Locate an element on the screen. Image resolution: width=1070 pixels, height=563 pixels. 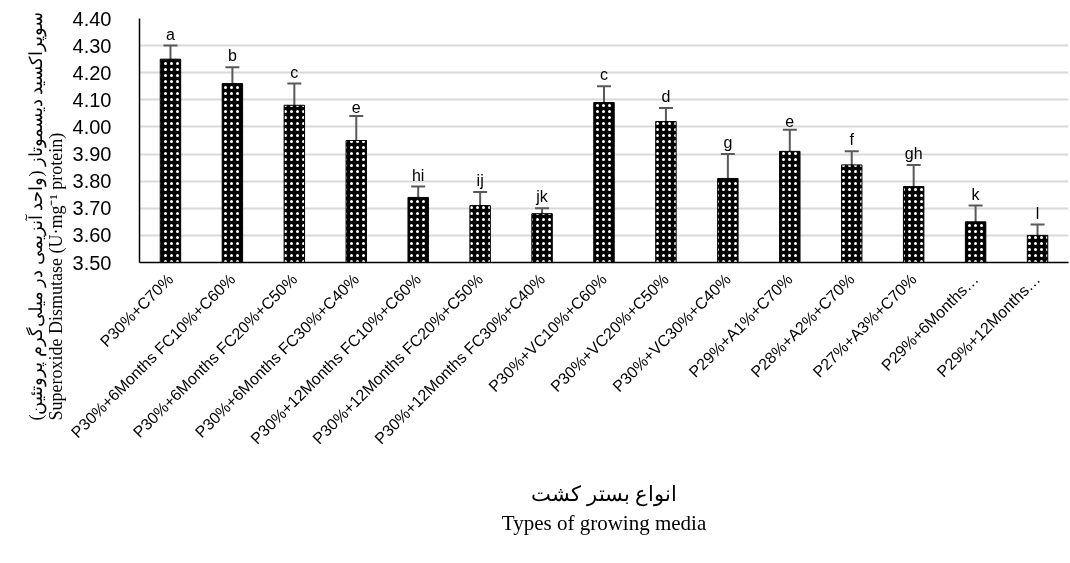
annotation: k is located at coordinates (976, 194).